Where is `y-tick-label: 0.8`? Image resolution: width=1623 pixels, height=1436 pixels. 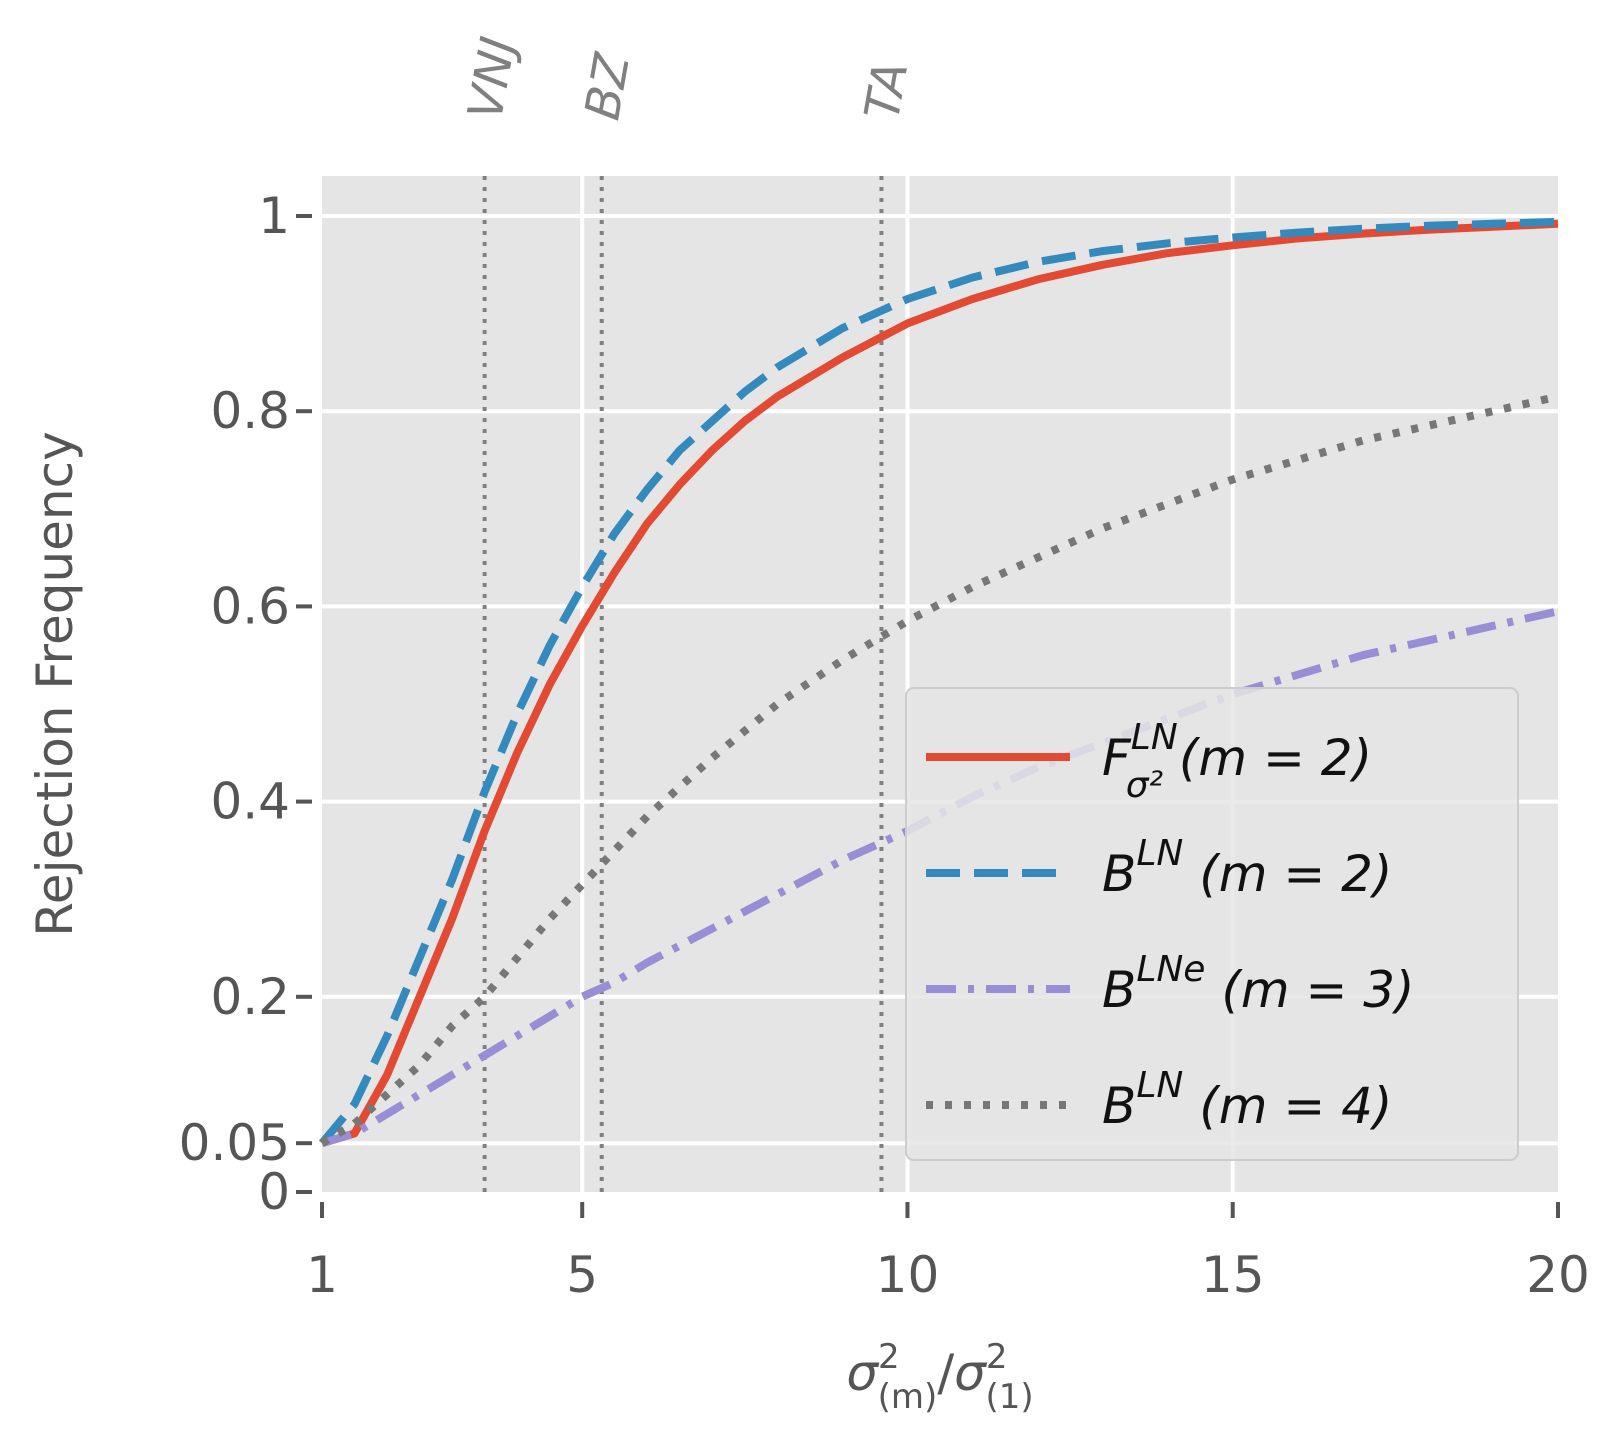
y-tick-label: 0.8 is located at coordinates (250, 411).